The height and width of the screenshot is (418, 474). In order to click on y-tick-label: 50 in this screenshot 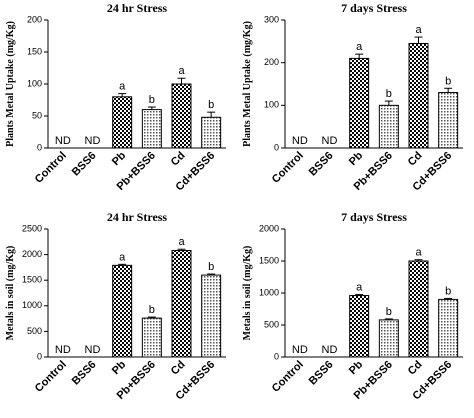, I will do `click(37, 115)`.